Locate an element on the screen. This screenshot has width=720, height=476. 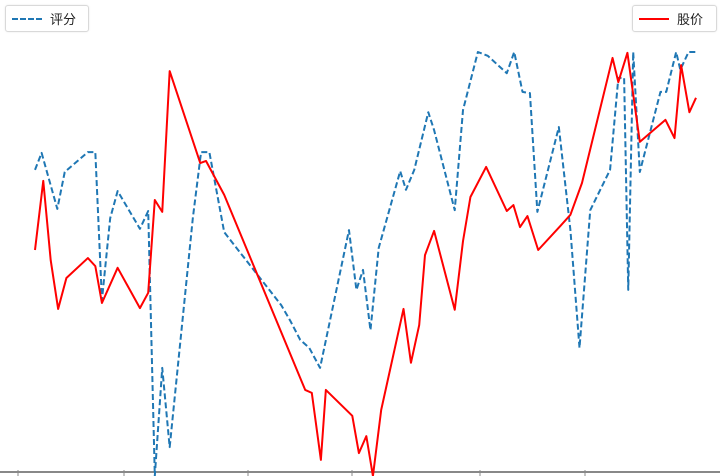
legend-price: 股价 is located at coordinates (674, 18).